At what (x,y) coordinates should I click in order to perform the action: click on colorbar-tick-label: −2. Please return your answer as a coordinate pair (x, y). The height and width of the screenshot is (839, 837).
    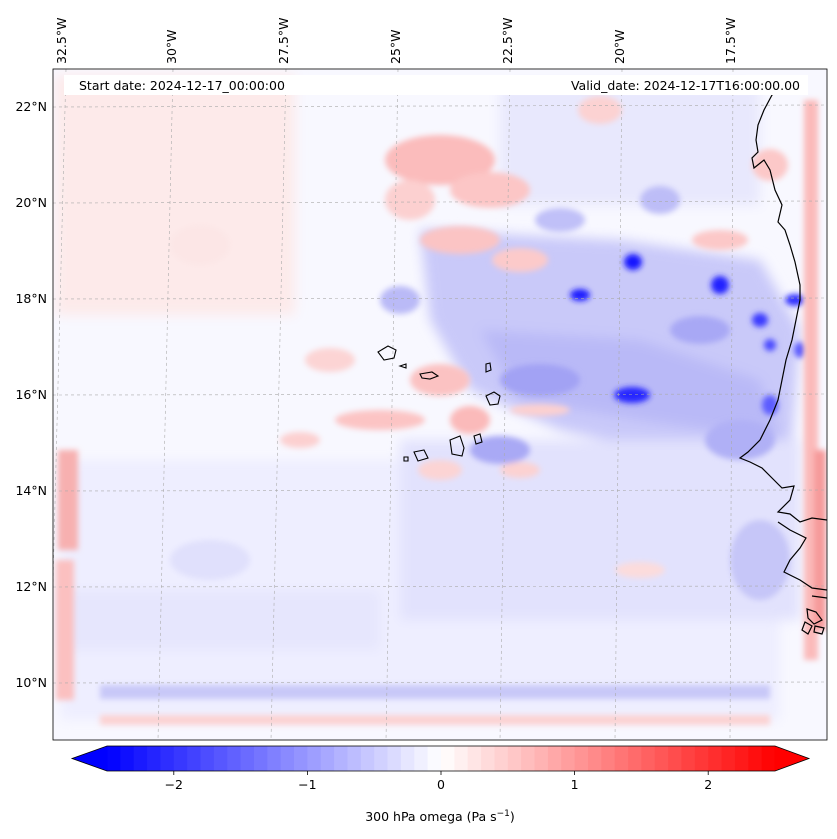
    Looking at the image, I should click on (174, 784).